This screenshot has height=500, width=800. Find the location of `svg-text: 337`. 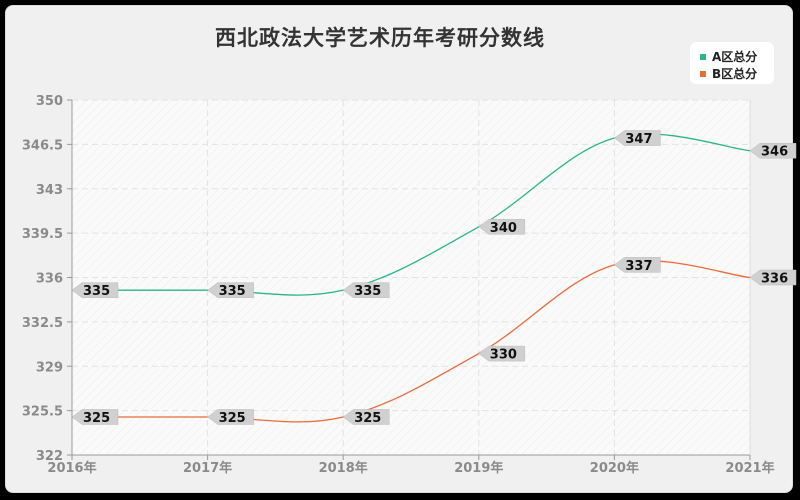

svg-text: 337 is located at coordinates (638, 266).